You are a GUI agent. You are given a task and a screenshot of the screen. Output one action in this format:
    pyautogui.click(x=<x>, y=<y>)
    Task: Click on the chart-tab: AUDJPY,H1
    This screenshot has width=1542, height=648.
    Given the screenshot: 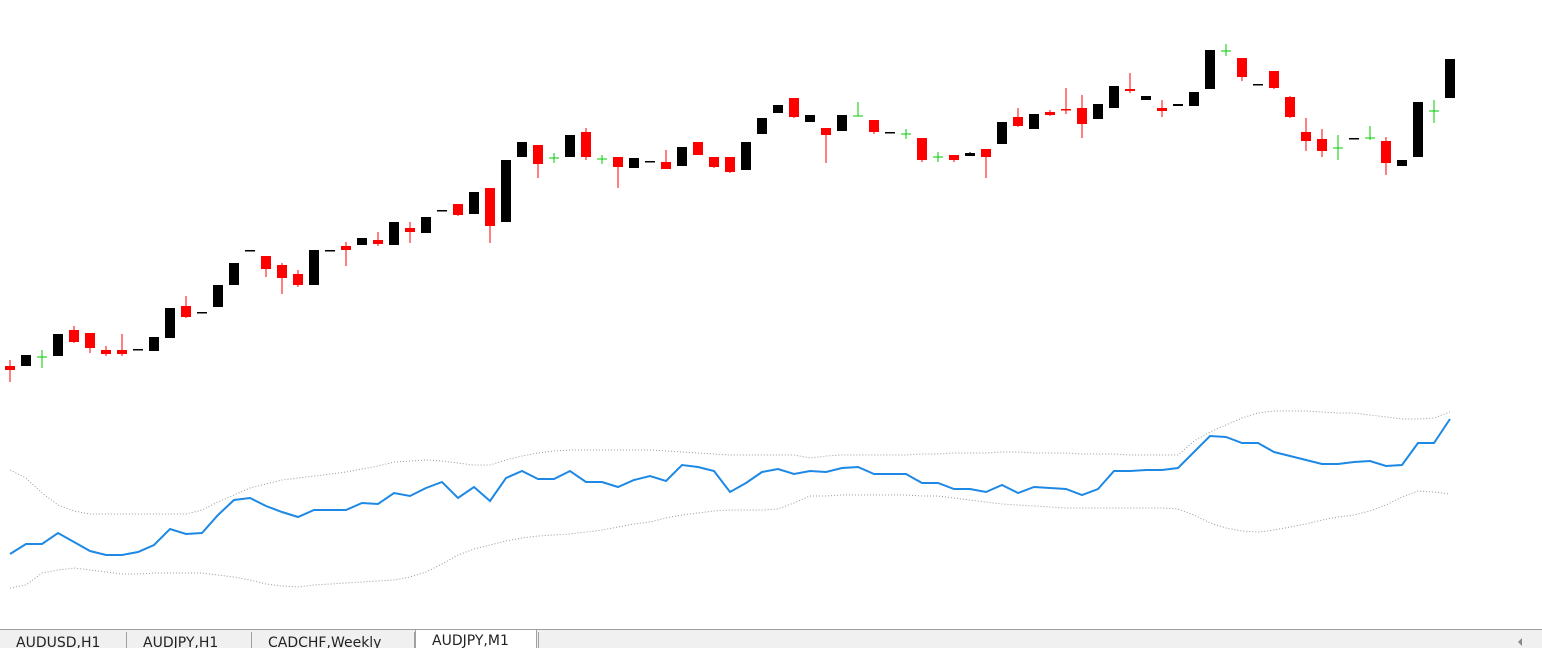 What is the action you would take?
    pyautogui.click(x=189, y=640)
    